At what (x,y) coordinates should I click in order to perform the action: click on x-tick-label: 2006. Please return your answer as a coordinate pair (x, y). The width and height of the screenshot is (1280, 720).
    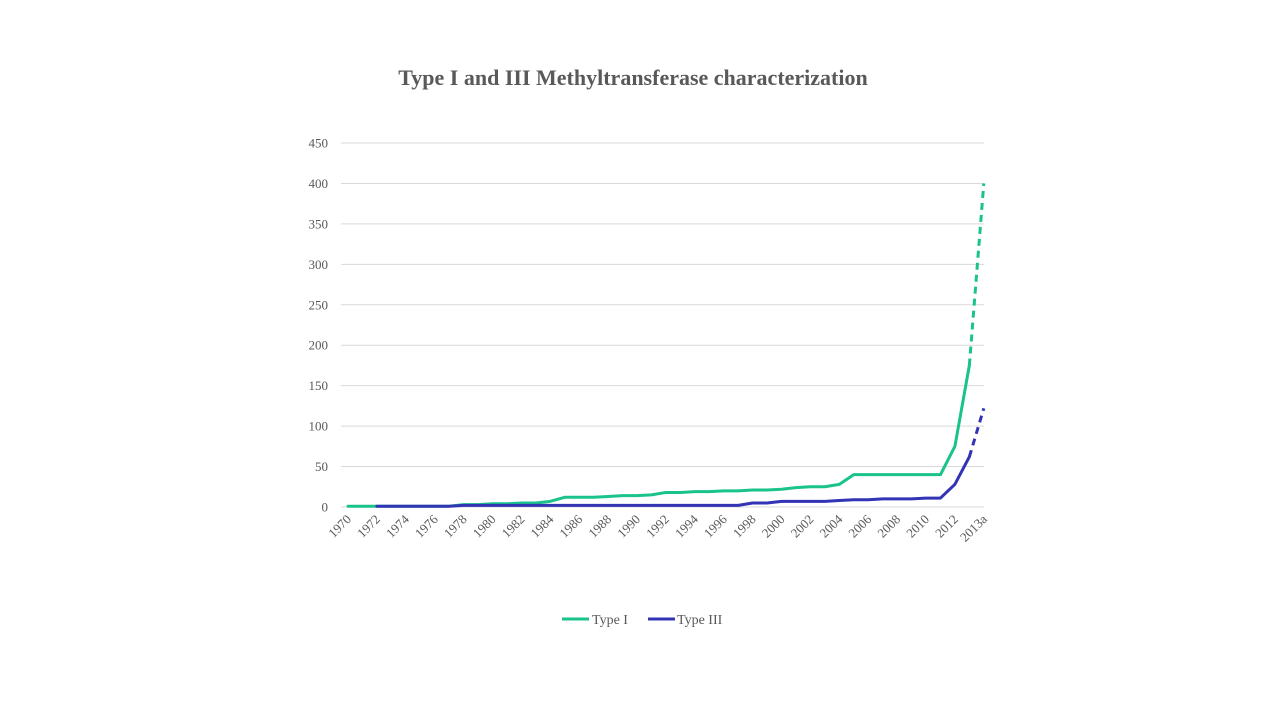
    Looking at the image, I should click on (859, 525).